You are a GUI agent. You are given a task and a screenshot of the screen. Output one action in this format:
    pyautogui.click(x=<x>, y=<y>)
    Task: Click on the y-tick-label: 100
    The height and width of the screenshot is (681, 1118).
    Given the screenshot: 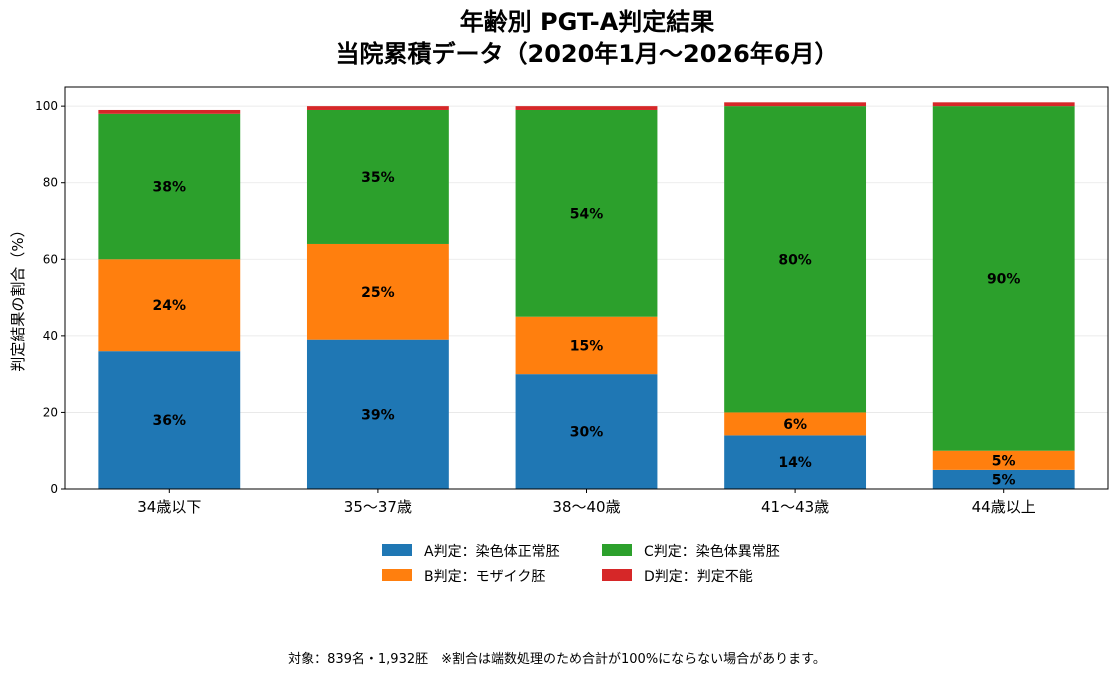 What is the action you would take?
    pyautogui.click(x=46, y=106)
    